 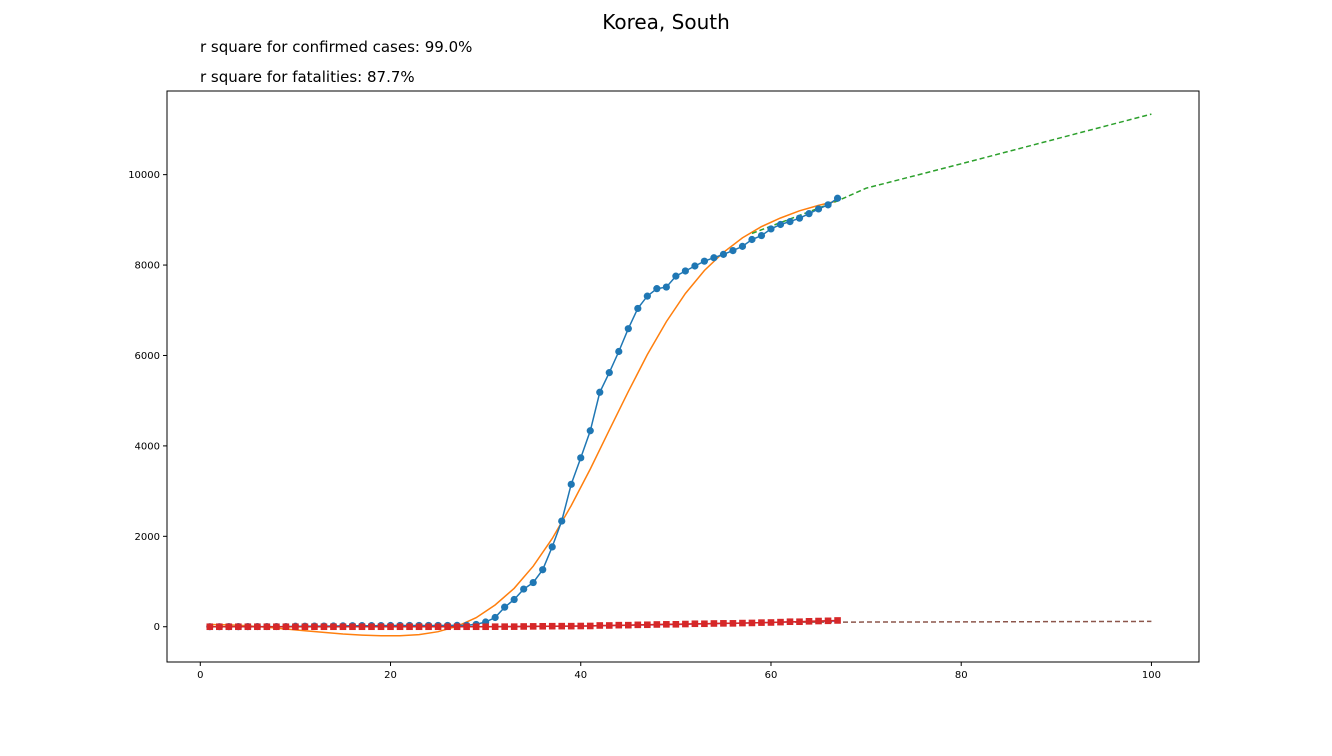 I want to click on x-tick-label: 40, so click(x=580, y=675).